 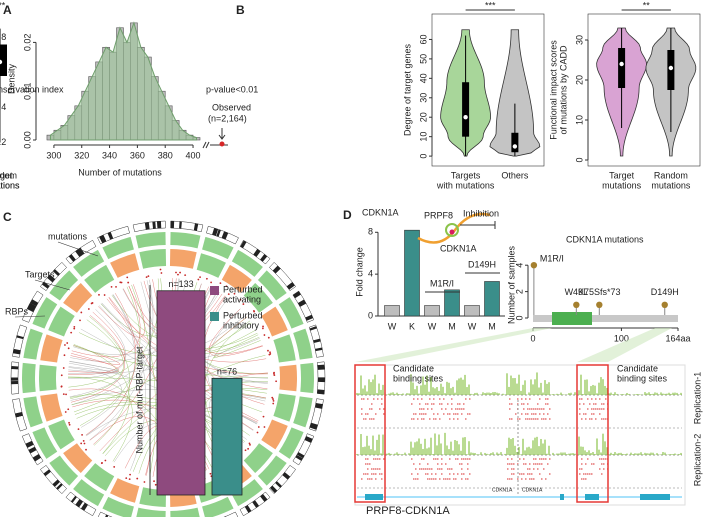 What do you see at coordinates (380, 212) in the screenshot?
I see `chart-title: CDKN1A` at bounding box center [380, 212].